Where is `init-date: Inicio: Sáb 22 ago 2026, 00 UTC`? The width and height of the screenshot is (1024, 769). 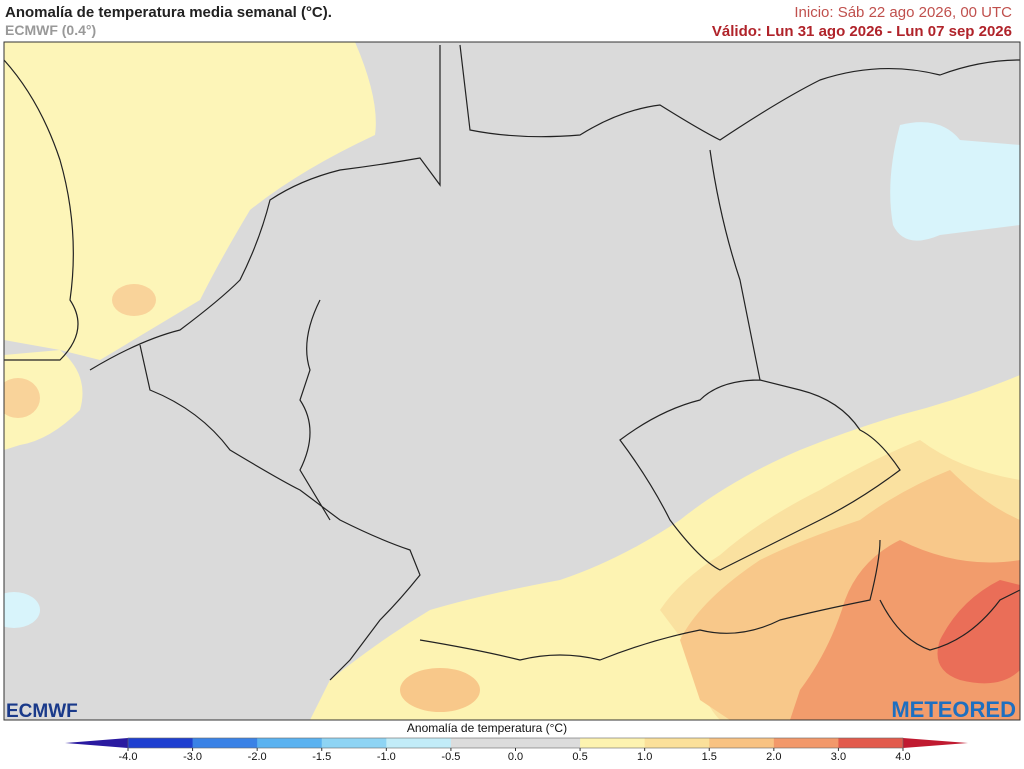 init-date: Inicio: Sáb 22 ago 2026, 00 UTC is located at coordinates (903, 12).